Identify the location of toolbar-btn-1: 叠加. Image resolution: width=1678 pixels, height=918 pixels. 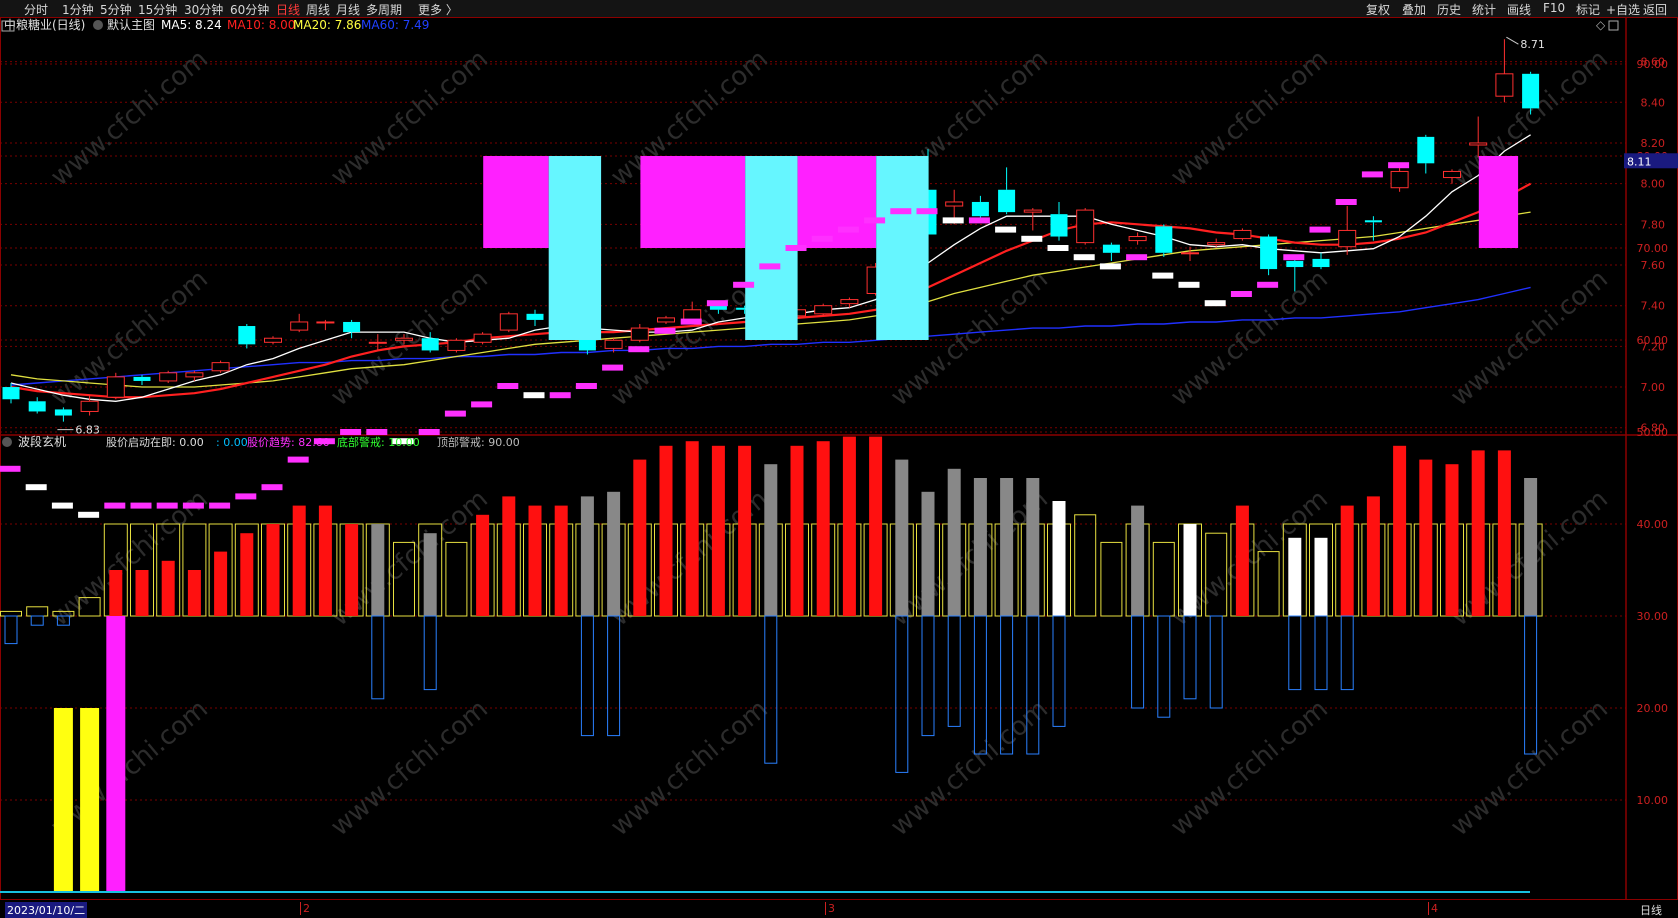
(1414, 10).